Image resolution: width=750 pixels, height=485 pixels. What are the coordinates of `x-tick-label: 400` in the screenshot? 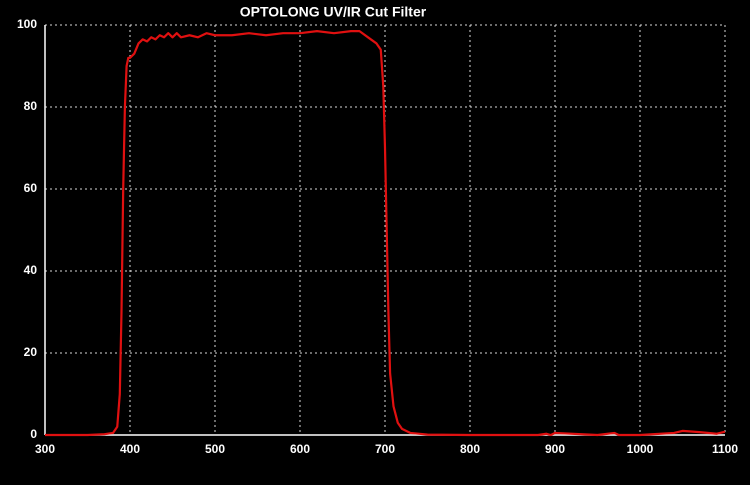 It's located at (130, 449).